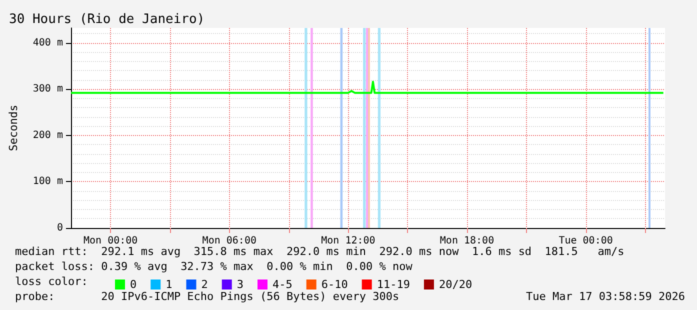 The image size is (697, 310). What do you see at coordinates (319, 251) in the screenshot?
I see `text: median rtt: 292.1 ms avg 315.8 ms max 292.0 ms min 292.0 ms now 1.6 ms sd 181.5 am/s` at bounding box center [319, 251].